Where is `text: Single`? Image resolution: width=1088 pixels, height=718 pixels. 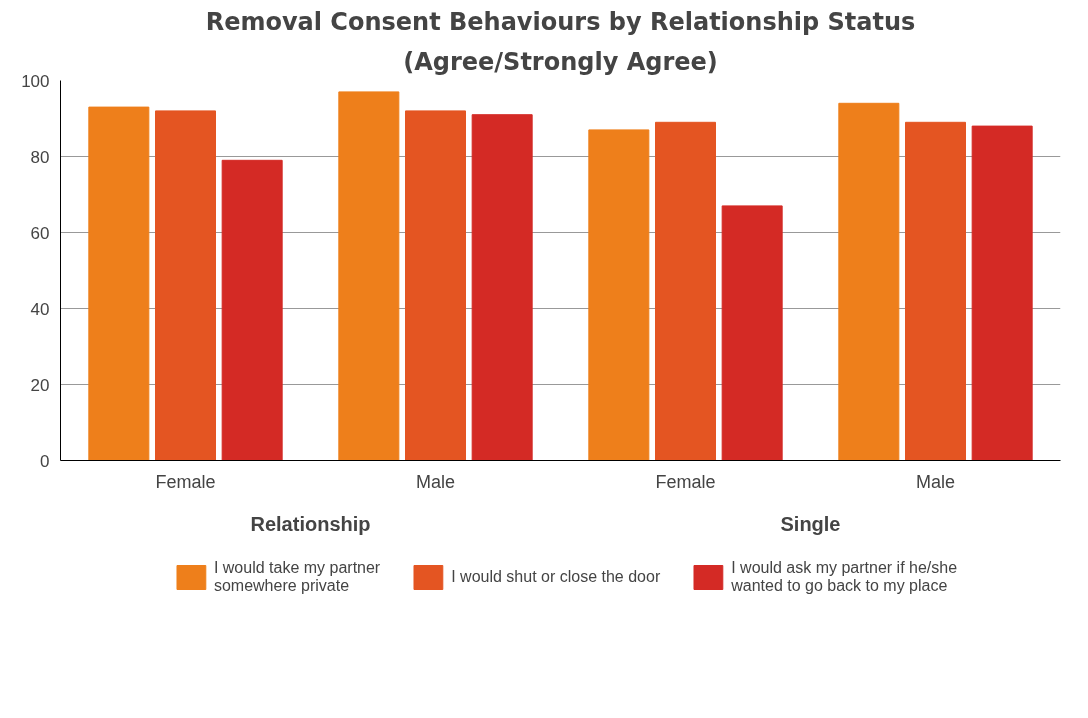 text: Single is located at coordinates (810, 523).